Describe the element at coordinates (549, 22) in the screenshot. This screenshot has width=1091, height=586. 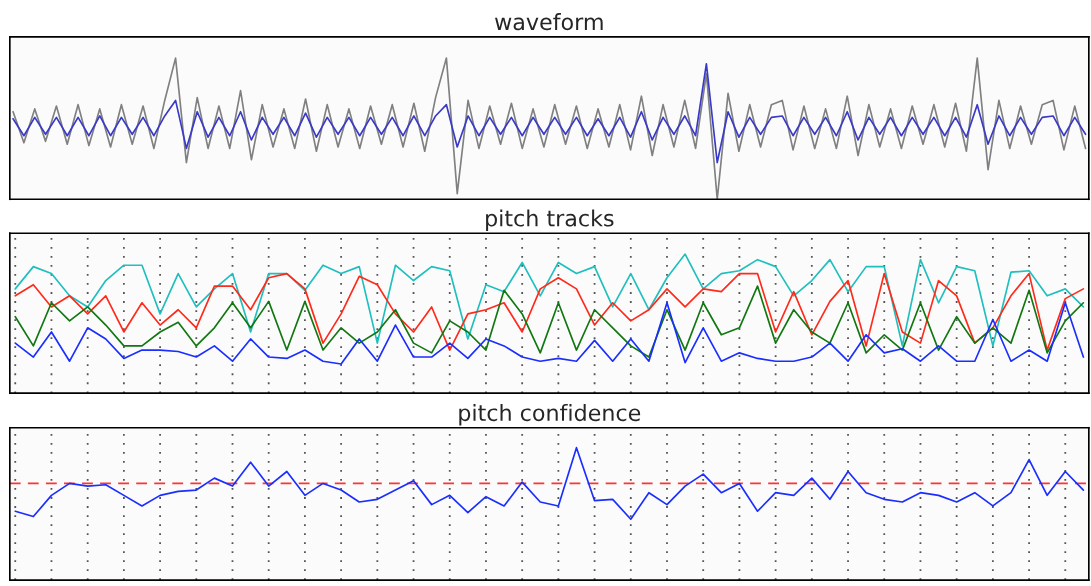
I see `chart-title: waveform` at that location.